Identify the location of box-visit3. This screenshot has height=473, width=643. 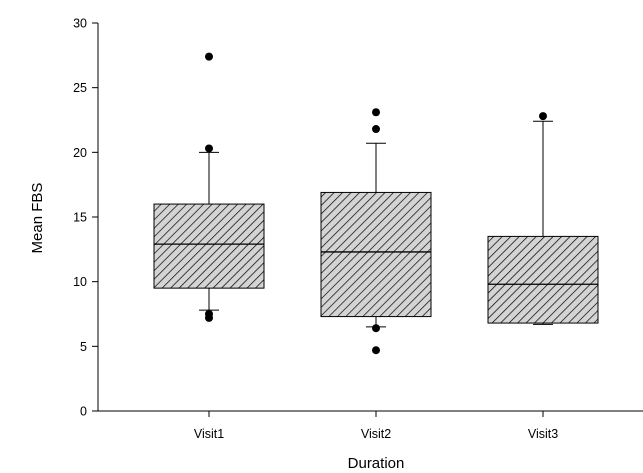
(543, 218).